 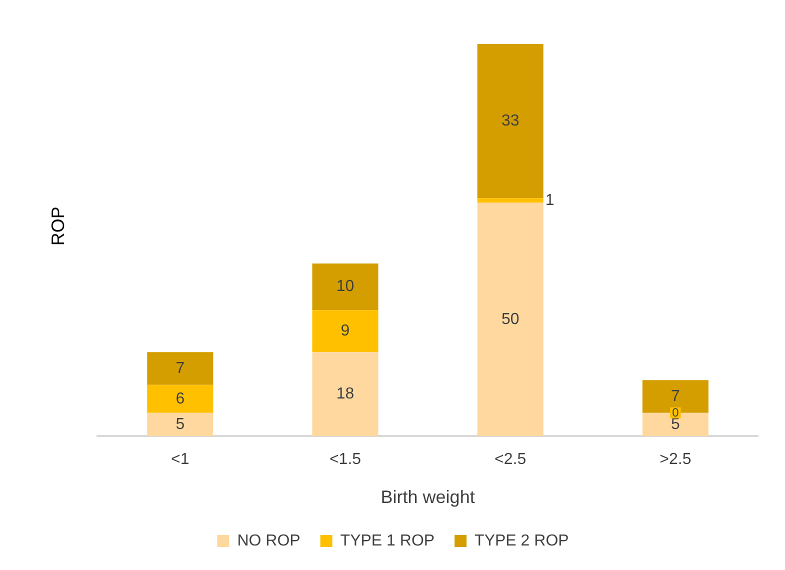 I want to click on legend-label: TYPE 1 ROP, so click(x=387, y=541).